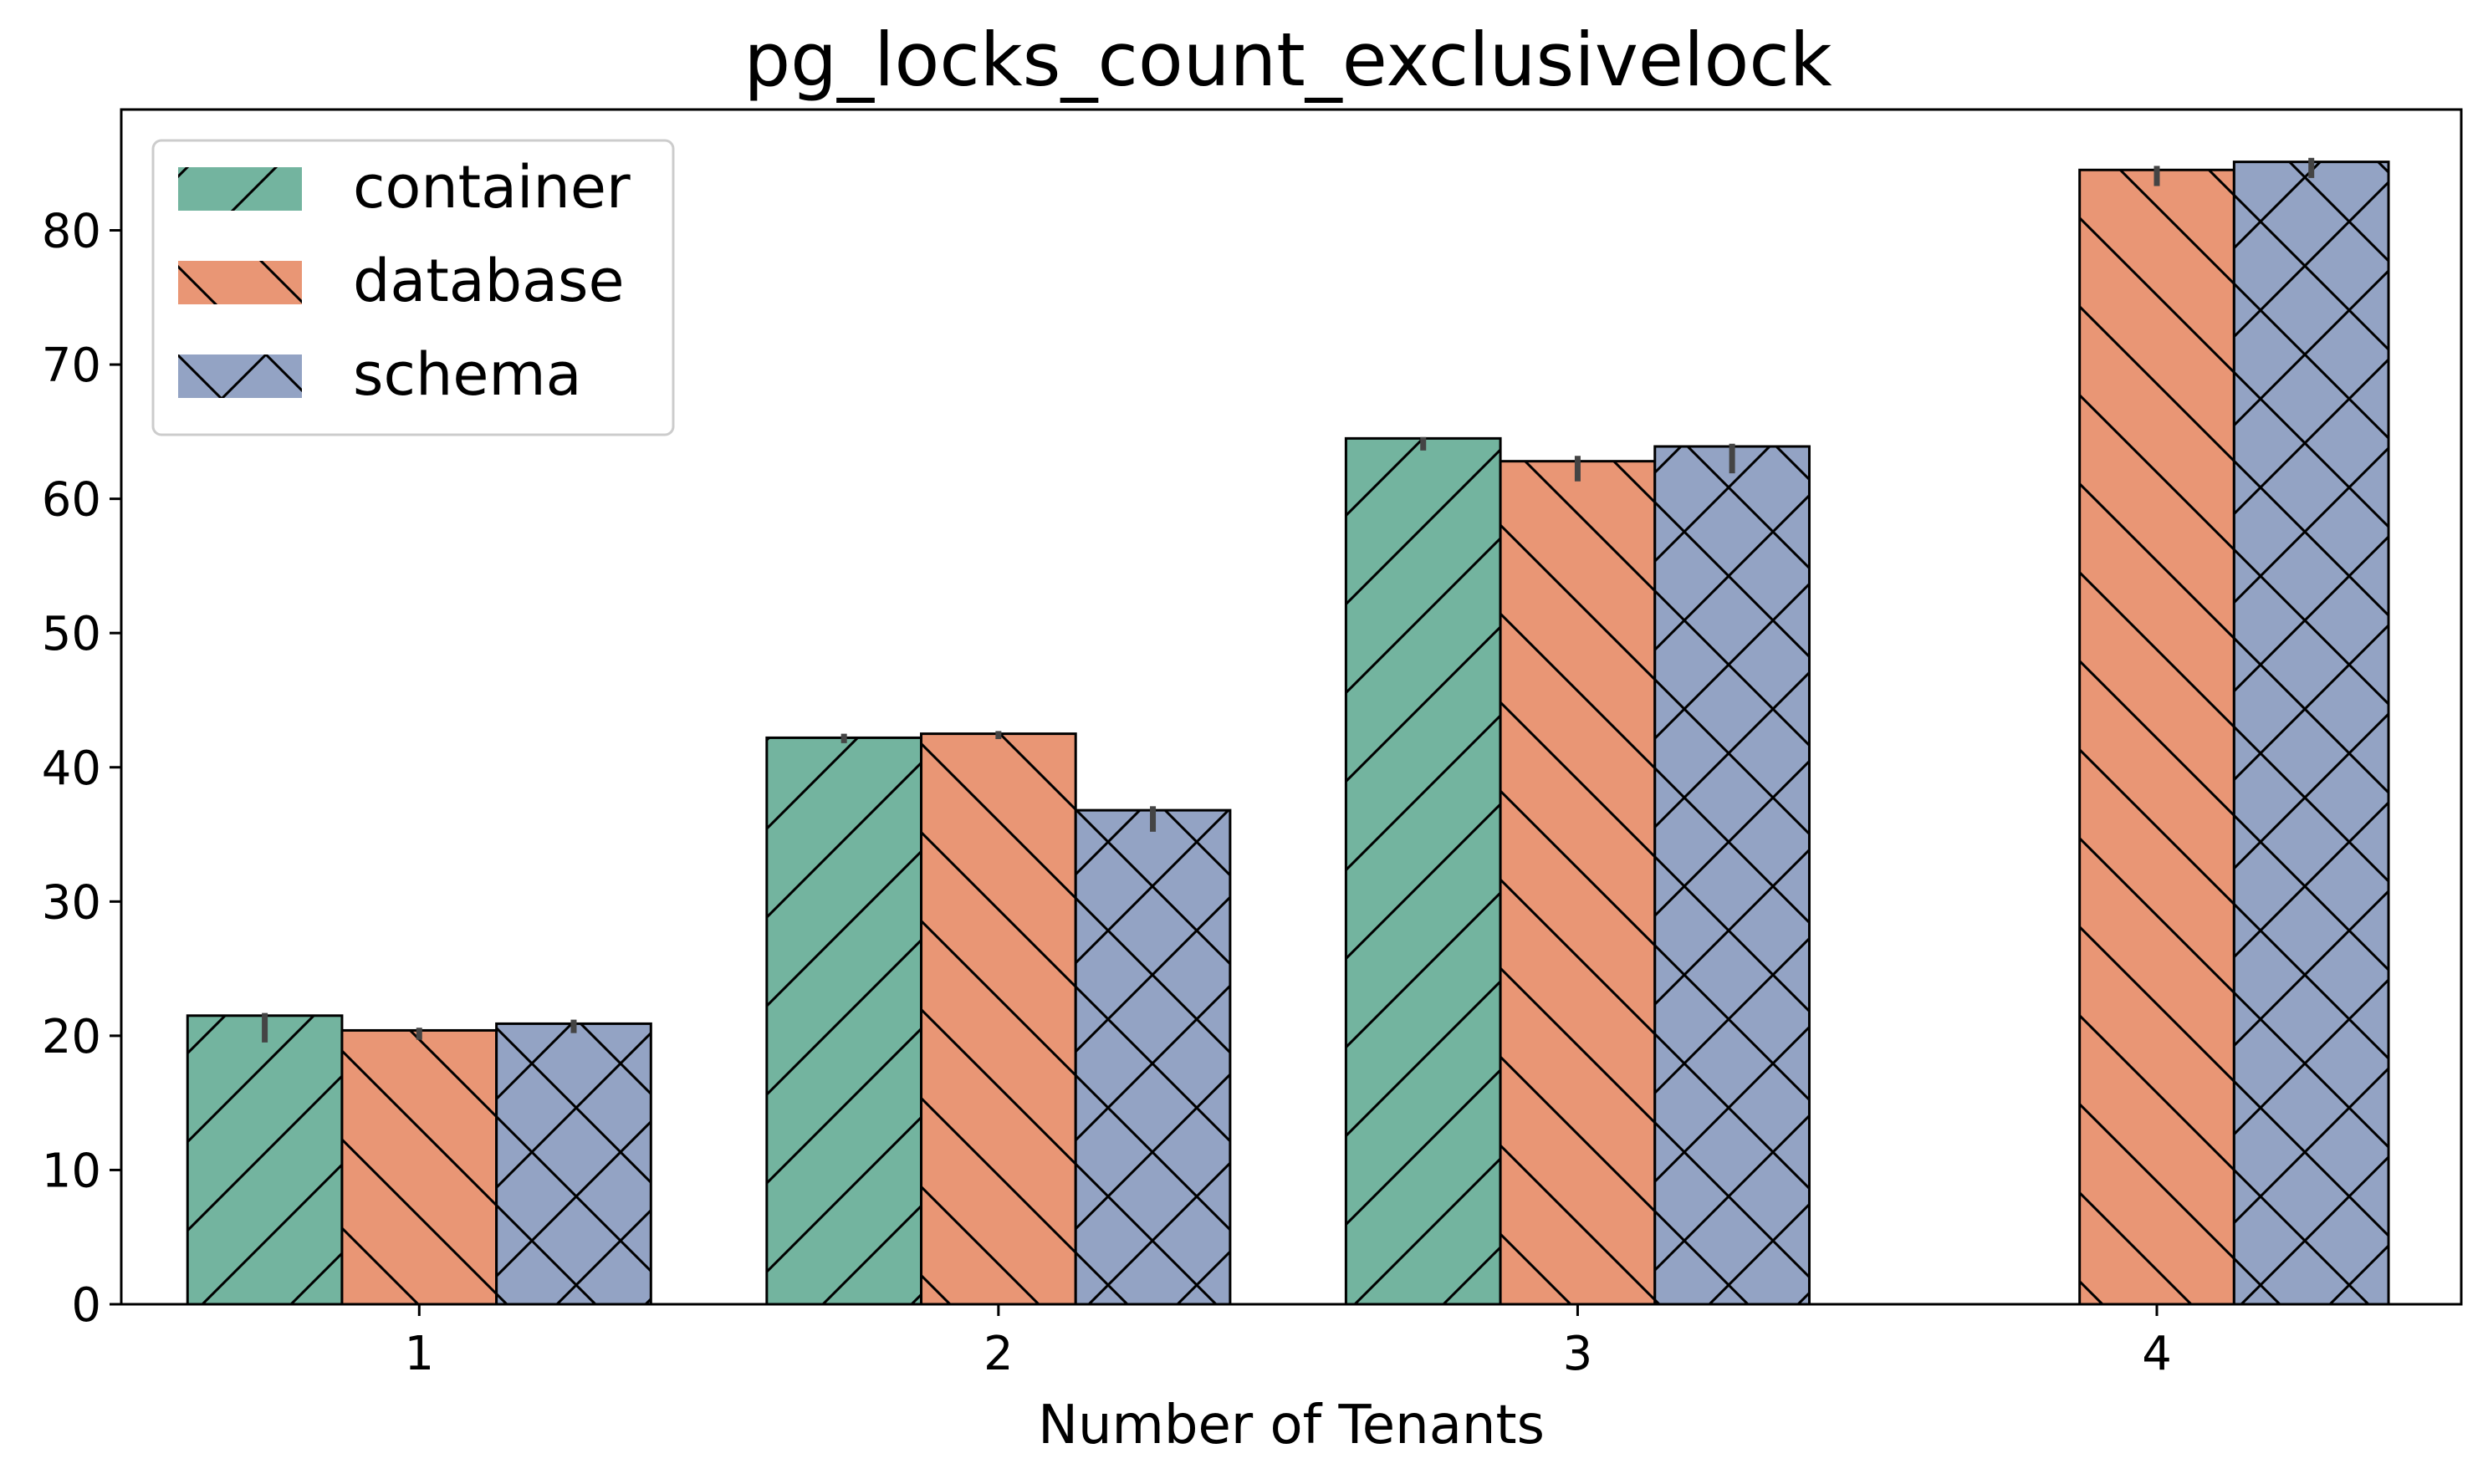  What do you see at coordinates (71, 902) in the screenshot?
I see `y-tick-label: 30` at bounding box center [71, 902].